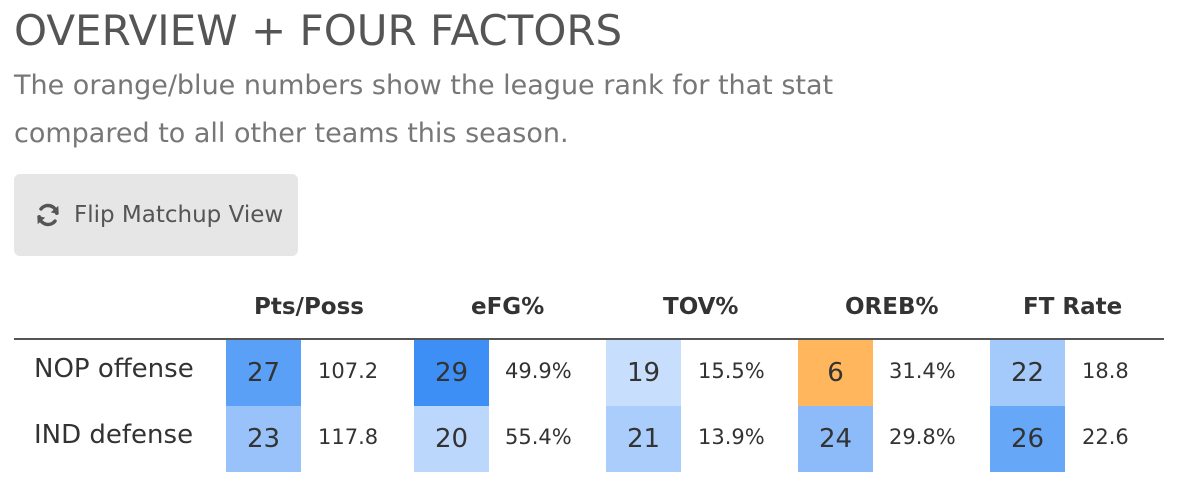  What do you see at coordinates (318, 30) in the screenshot?
I see `page-title: OVERVIEW + FOUR FACTORS` at bounding box center [318, 30].